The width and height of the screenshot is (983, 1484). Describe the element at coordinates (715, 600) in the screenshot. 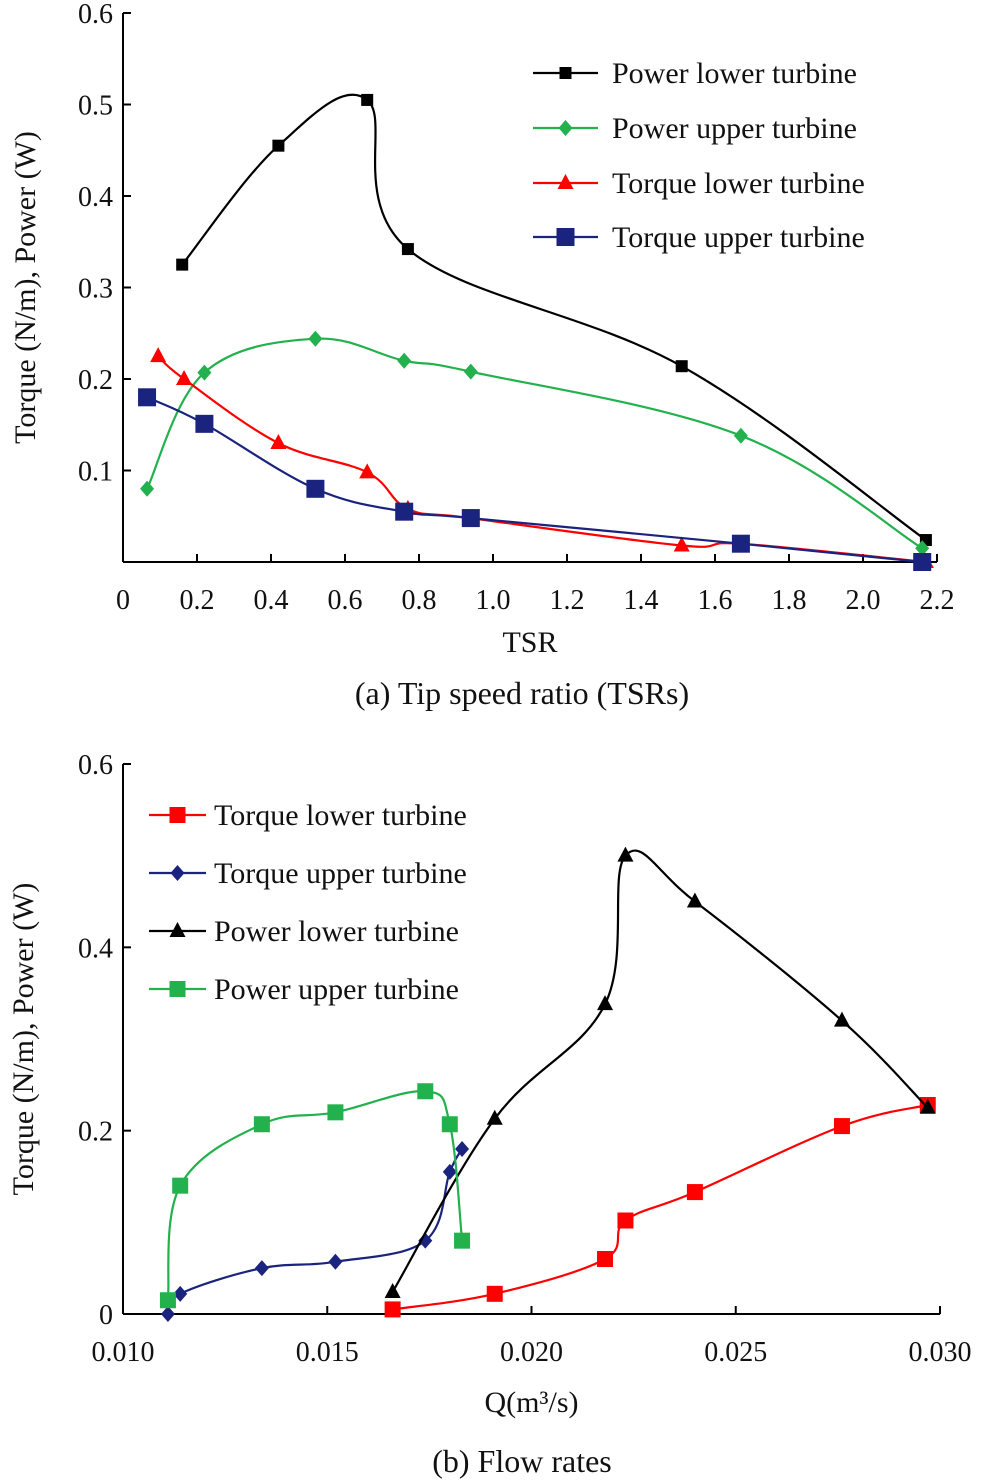

I see `x-tick-label: 1.6` at that location.